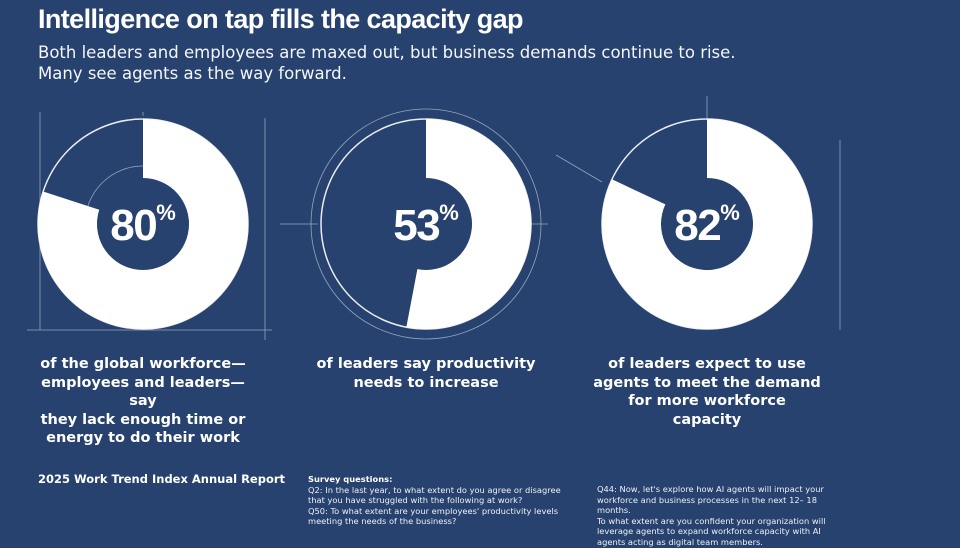  What do you see at coordinates (707, 382) in the screenshot?
I see `caption-line: agents to meet the demand` at bounding box center [707, 382].